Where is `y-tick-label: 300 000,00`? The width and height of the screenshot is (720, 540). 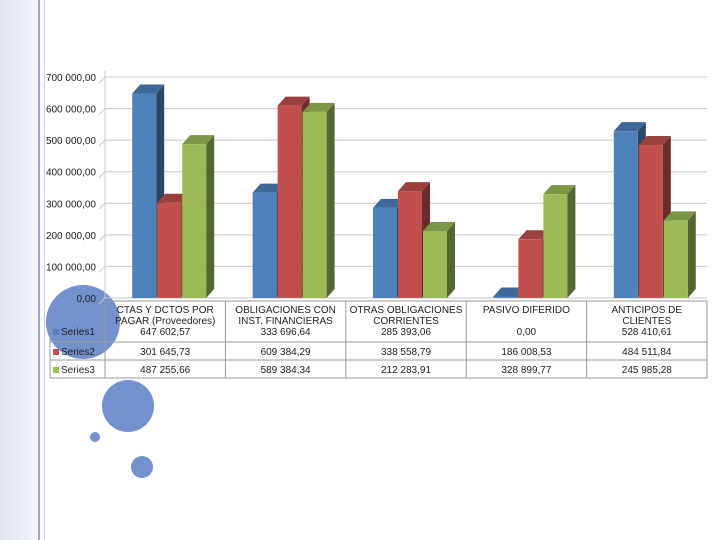 y-tick-label: 300 000,00 is located at coordinates (71, 204).